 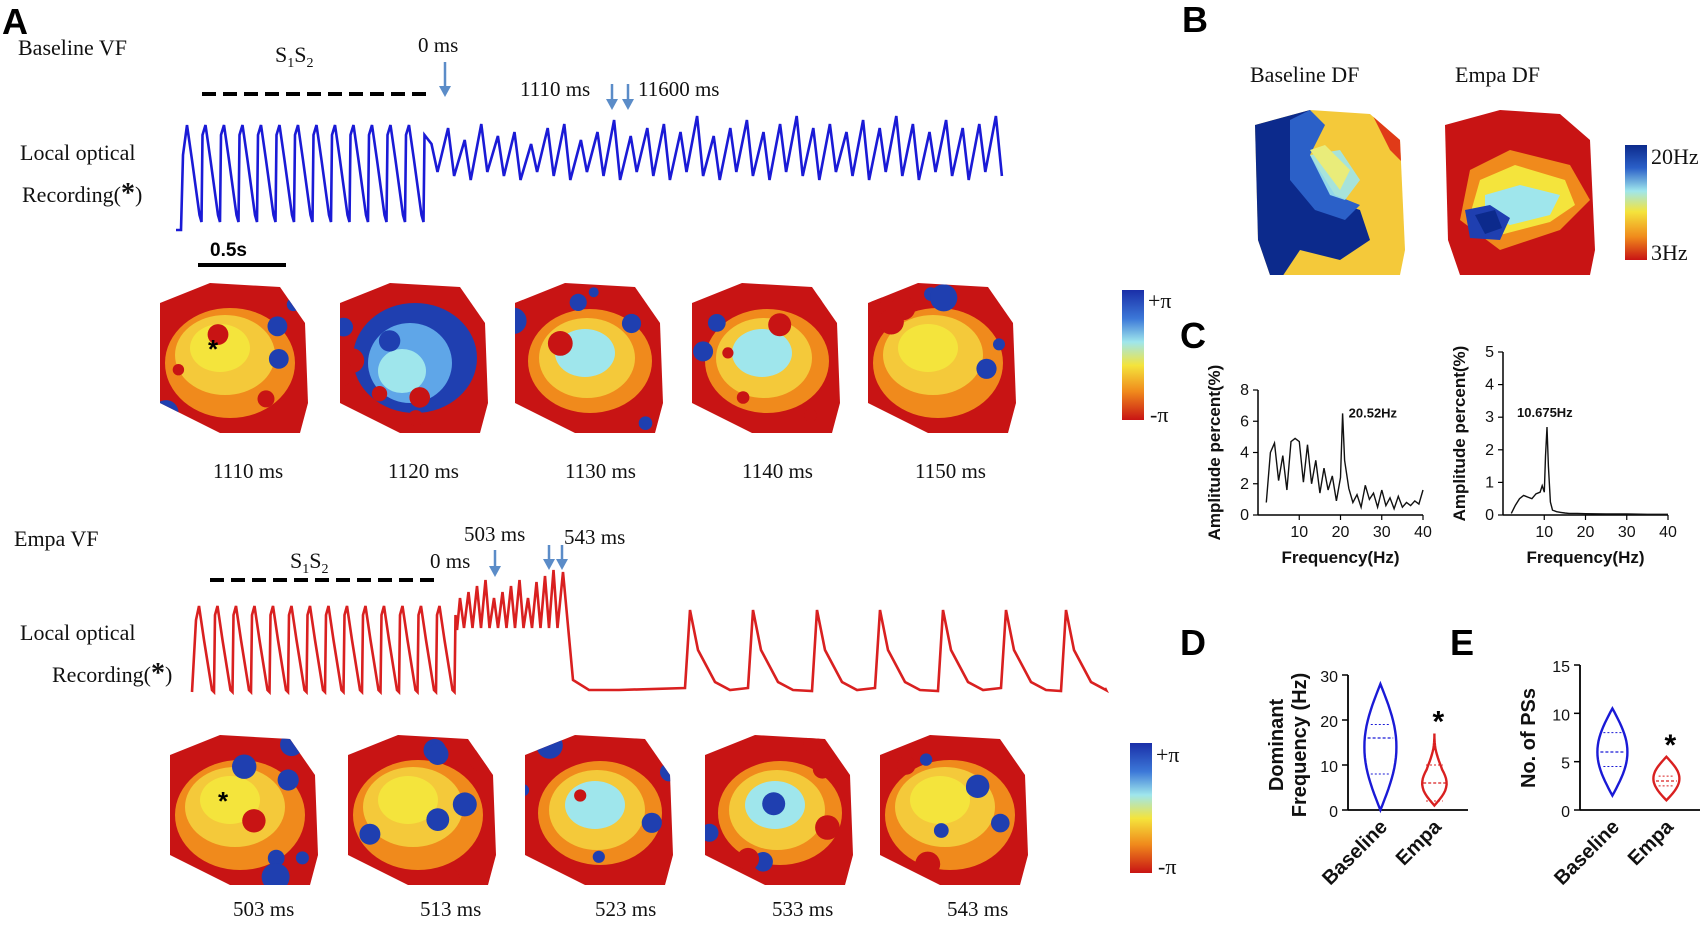 What do you see at coordinates (494, 534) in the screenshot?
I see `empa-marker-503: 503 ms` at bounding box center [494, 534].